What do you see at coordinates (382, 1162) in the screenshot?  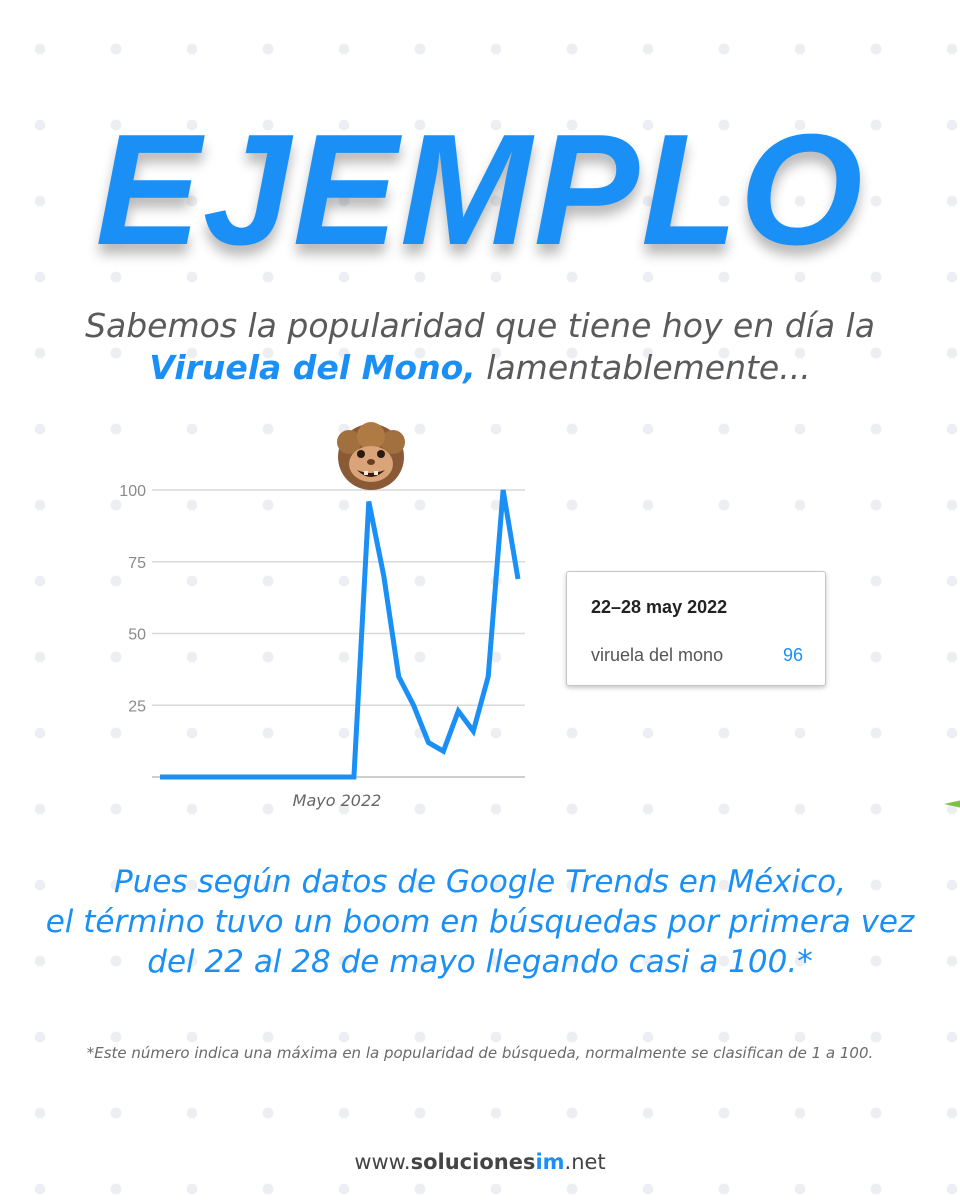 I see `website-prefix: www.` at bounding box center [382, 1162].